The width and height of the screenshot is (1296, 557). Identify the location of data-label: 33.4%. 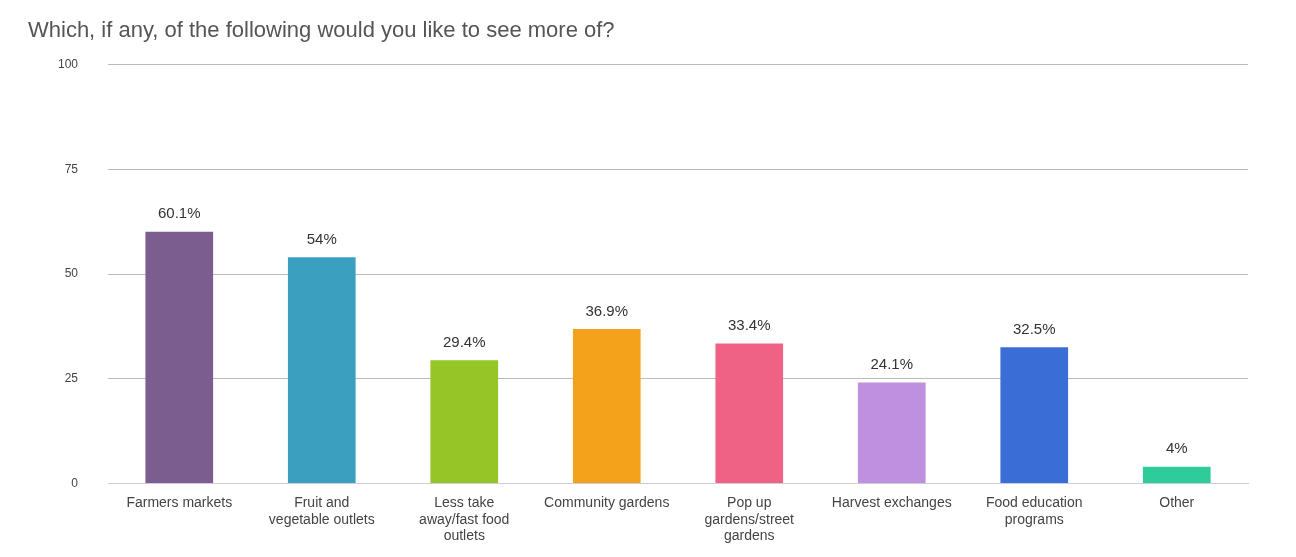
(749, 325).